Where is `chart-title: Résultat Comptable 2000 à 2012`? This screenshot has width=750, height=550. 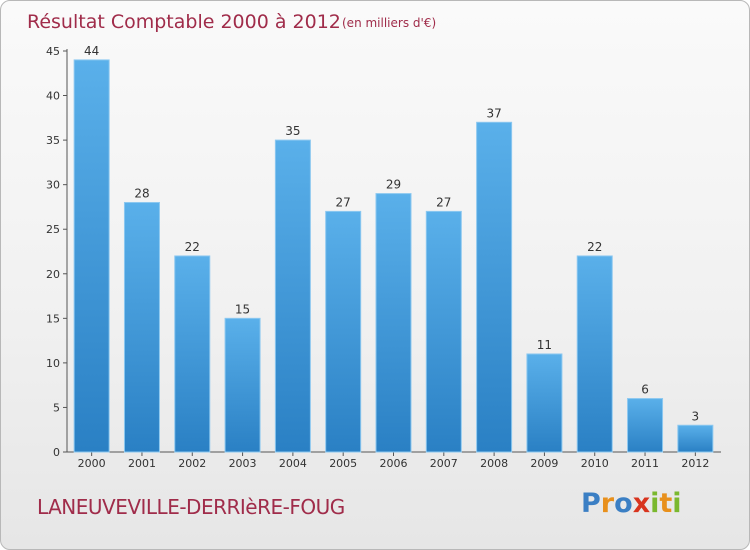 chart-title: Résultat Comptable 2000 à 2012 is located at coordinates (184, 22).